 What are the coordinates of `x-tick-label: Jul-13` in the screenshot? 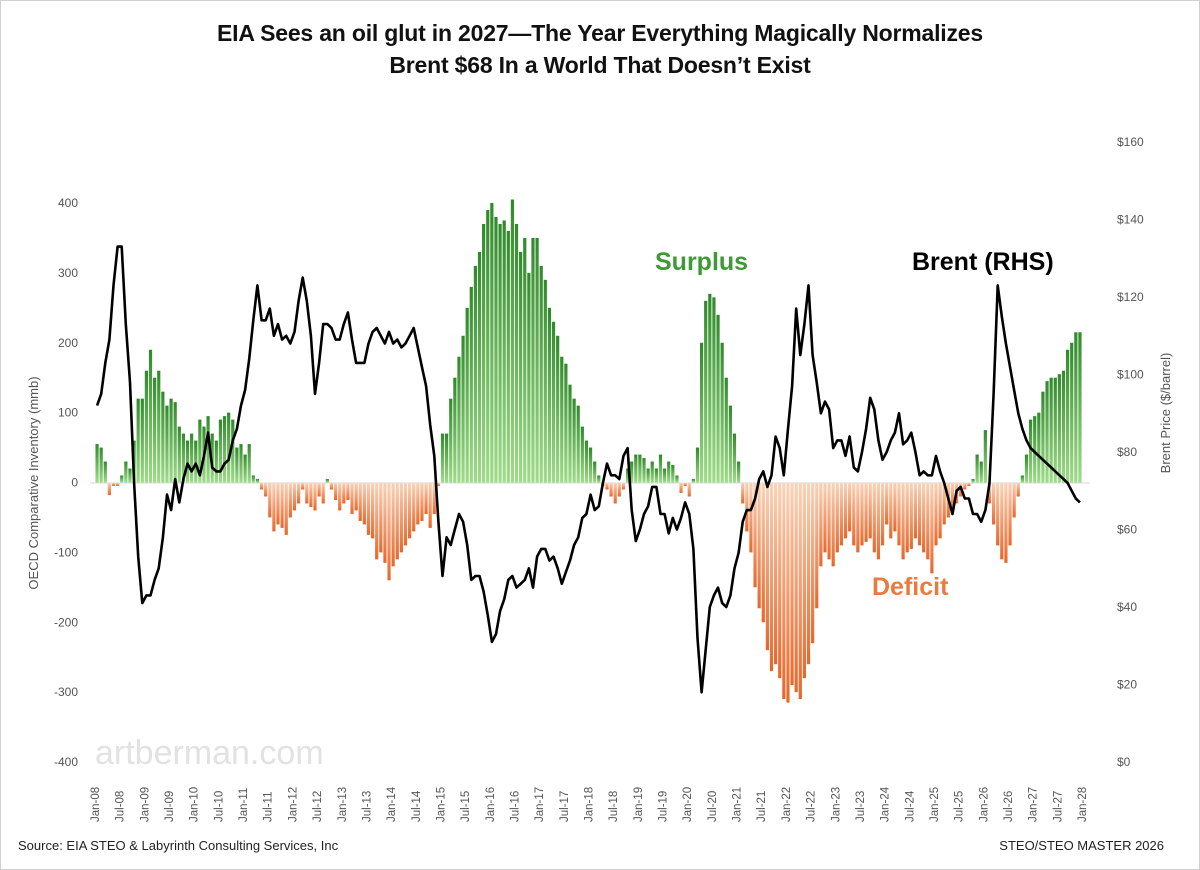 It's located at (367, 806).